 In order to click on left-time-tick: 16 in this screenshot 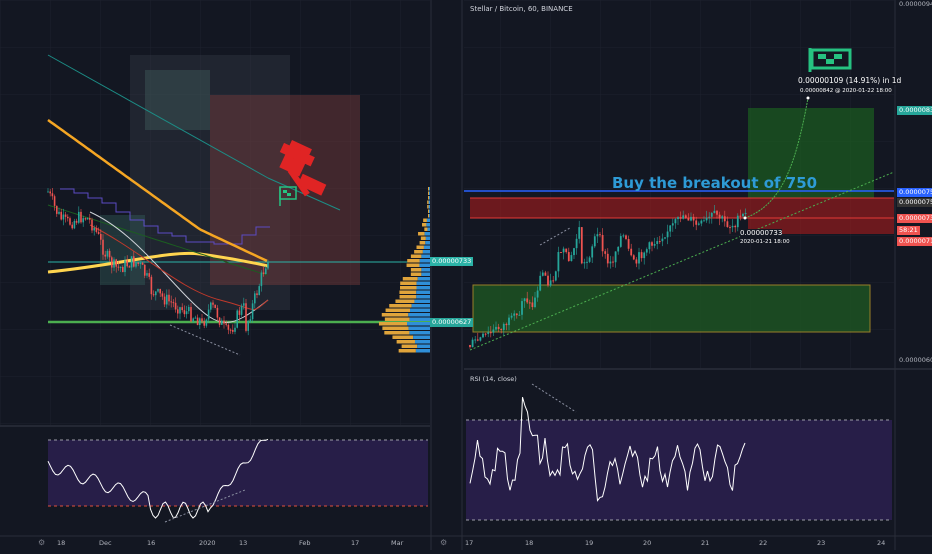, I will do `click(151, 543)`.